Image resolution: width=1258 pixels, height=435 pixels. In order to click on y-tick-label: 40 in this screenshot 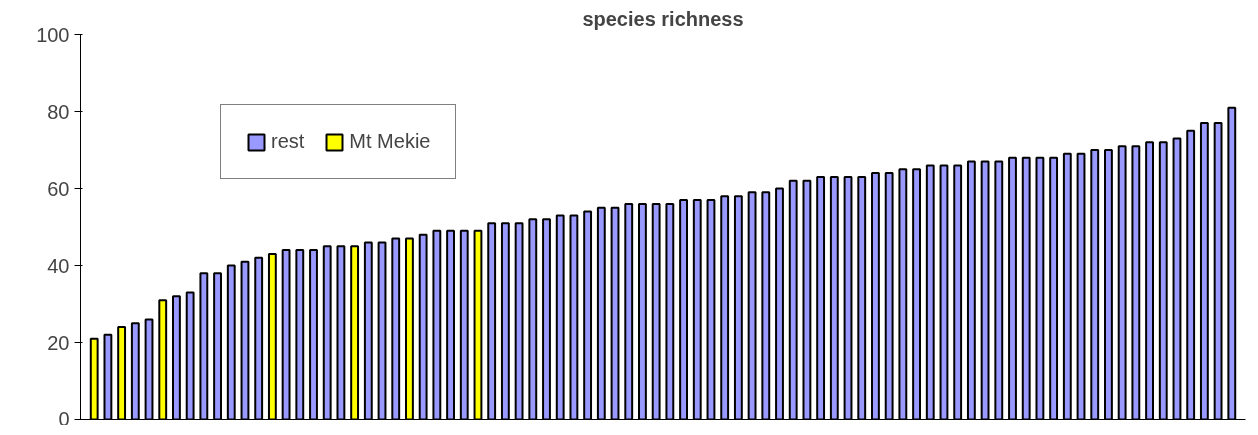, I will do `click(58, 265)`.